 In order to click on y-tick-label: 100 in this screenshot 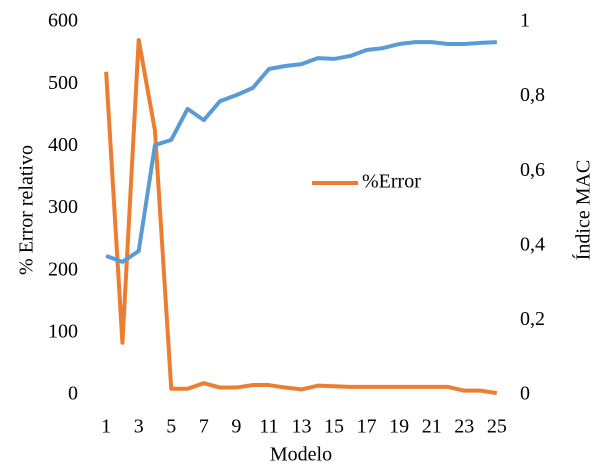, I will do `click(63, 331)`.